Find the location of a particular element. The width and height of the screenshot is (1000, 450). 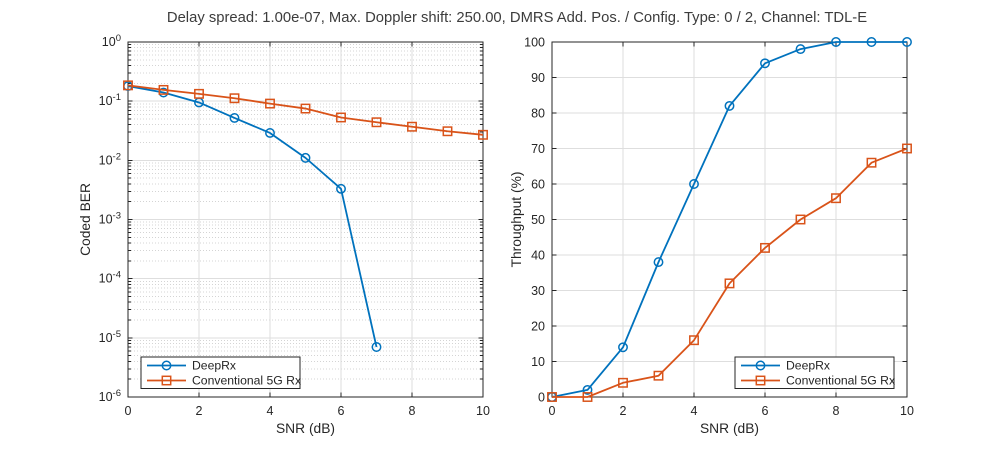

y-tick-label: 10-5 is located at coordinates (110, 337).